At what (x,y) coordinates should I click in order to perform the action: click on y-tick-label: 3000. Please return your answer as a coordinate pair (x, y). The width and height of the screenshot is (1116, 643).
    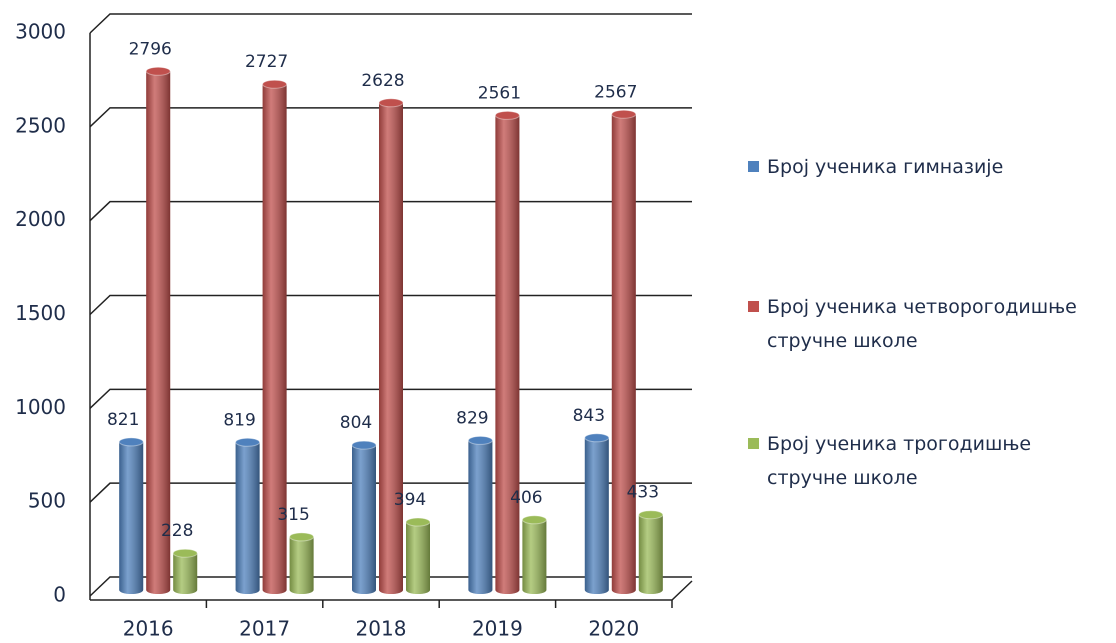
    Looking at the image, I should click on (40, 32).